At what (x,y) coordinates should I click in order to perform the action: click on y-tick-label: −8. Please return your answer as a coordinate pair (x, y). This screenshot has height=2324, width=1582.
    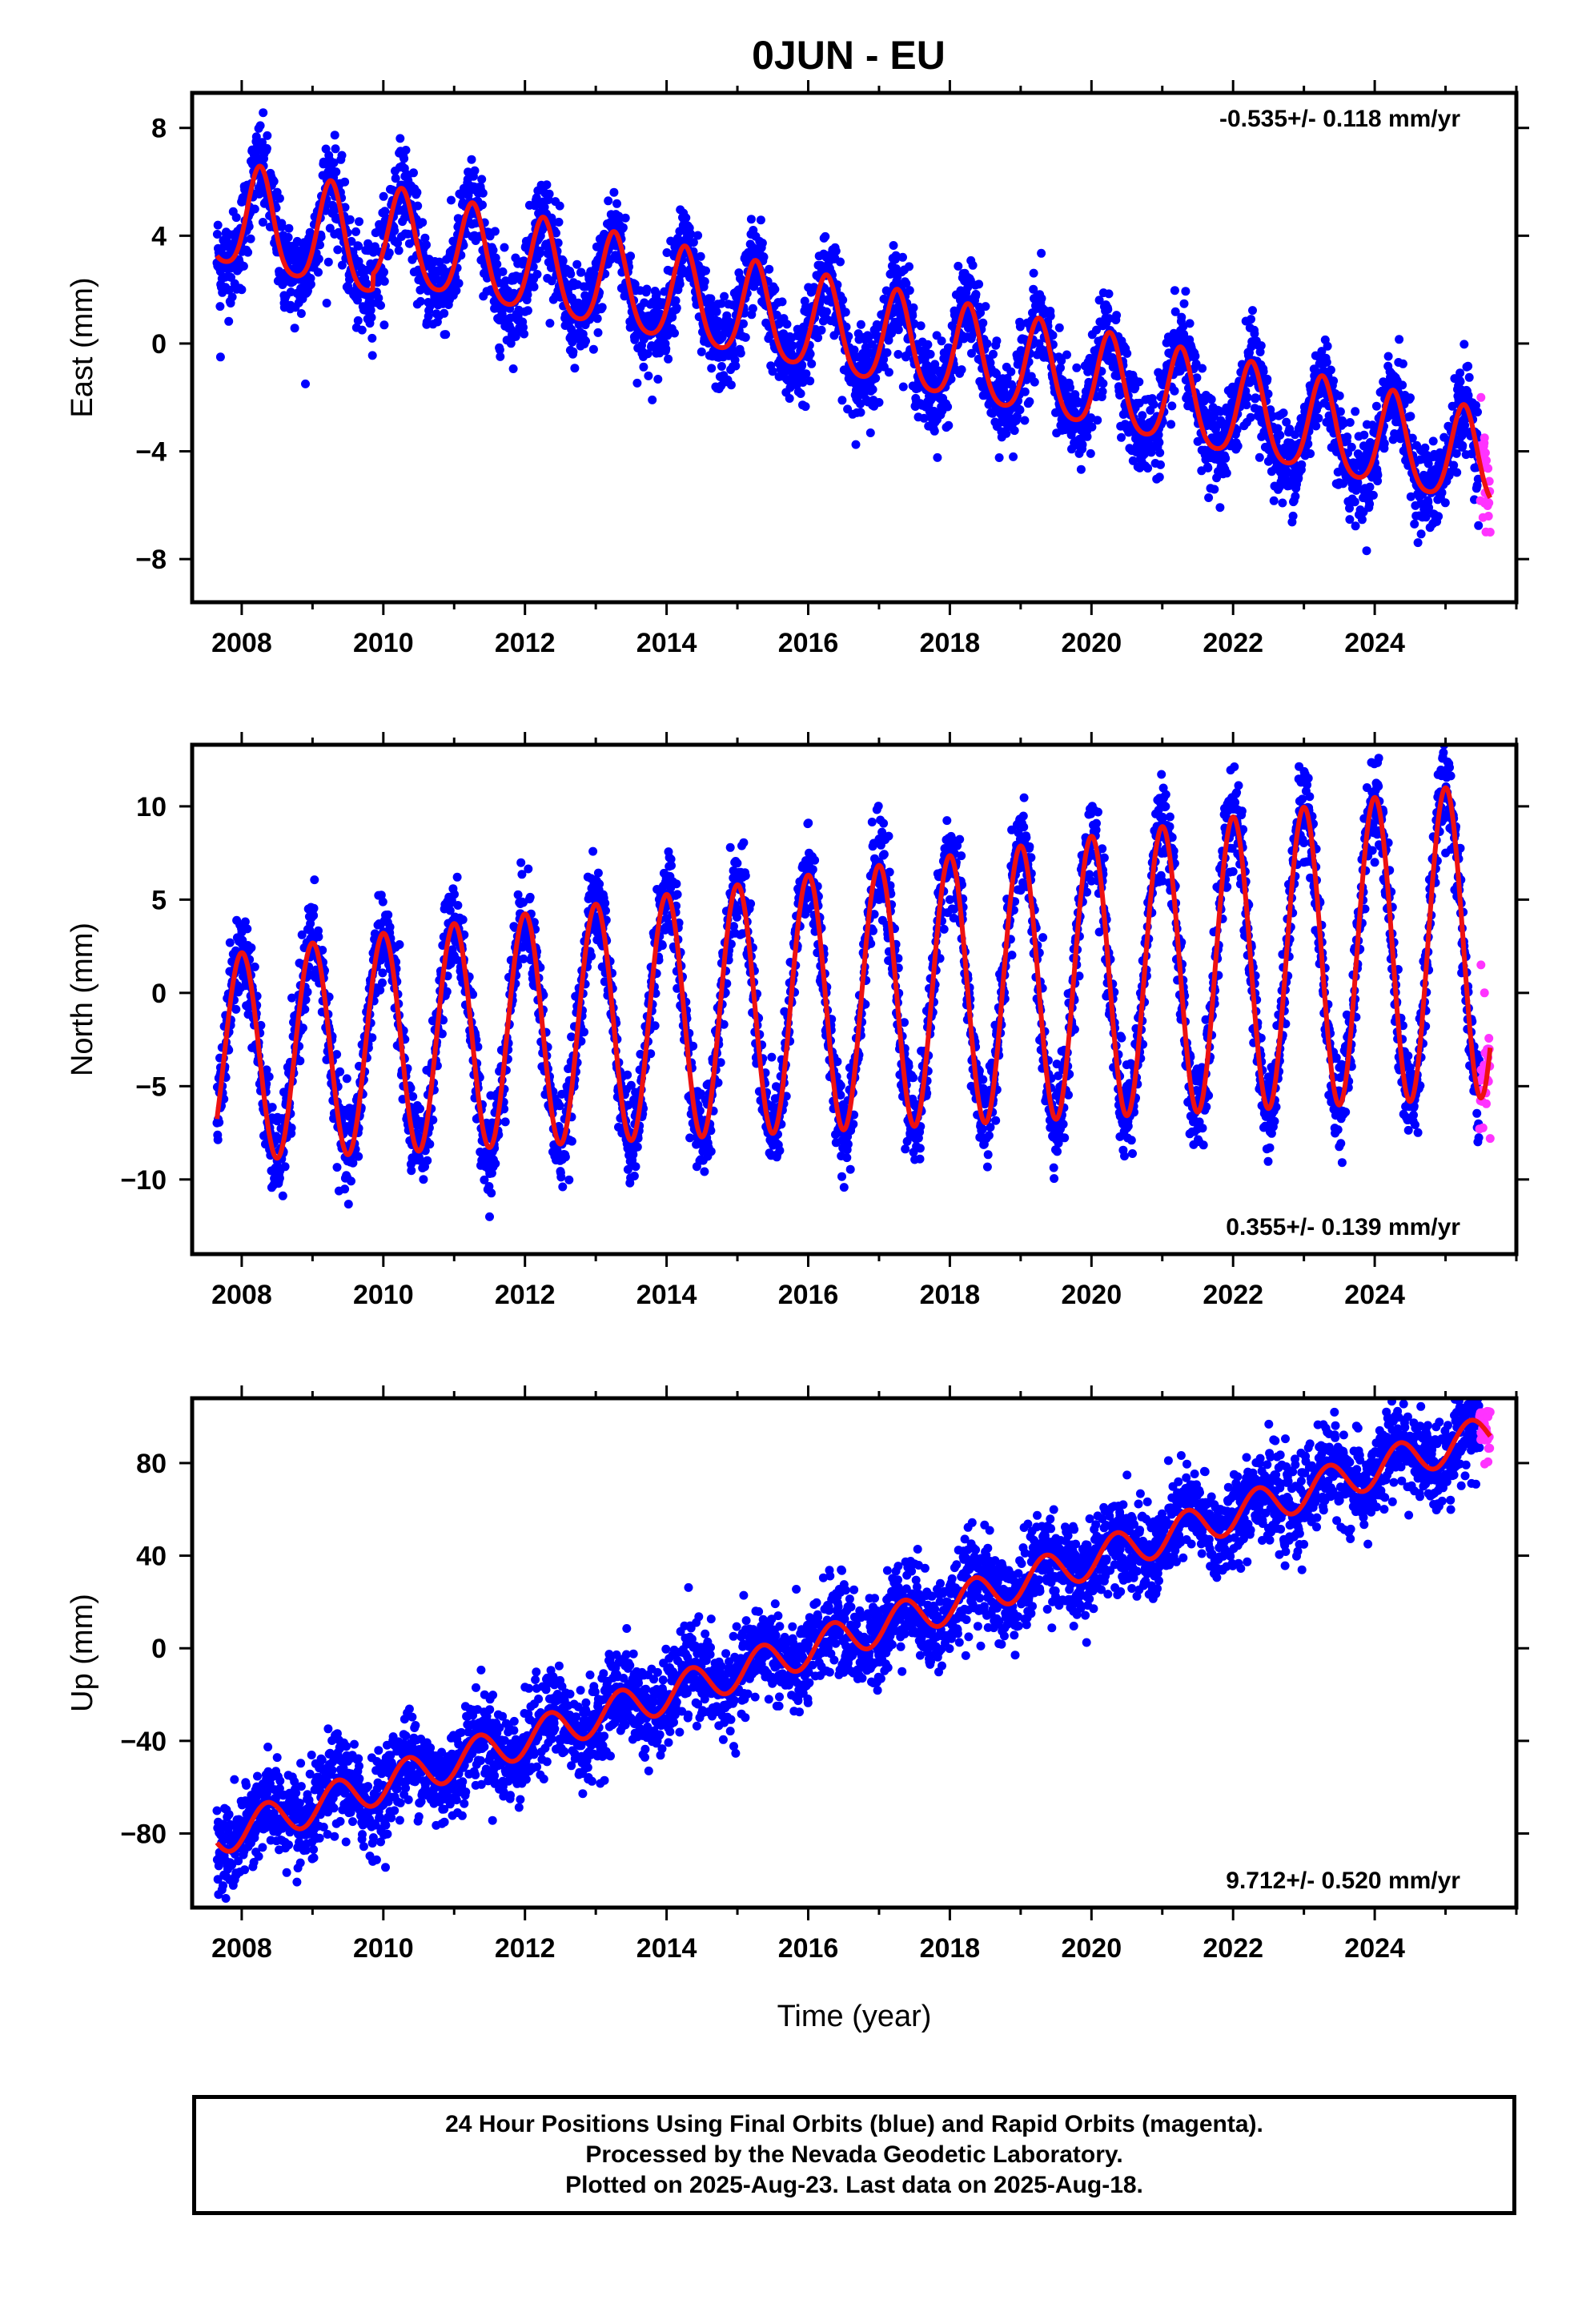
    Looking at the image, I should click on (151, 560).